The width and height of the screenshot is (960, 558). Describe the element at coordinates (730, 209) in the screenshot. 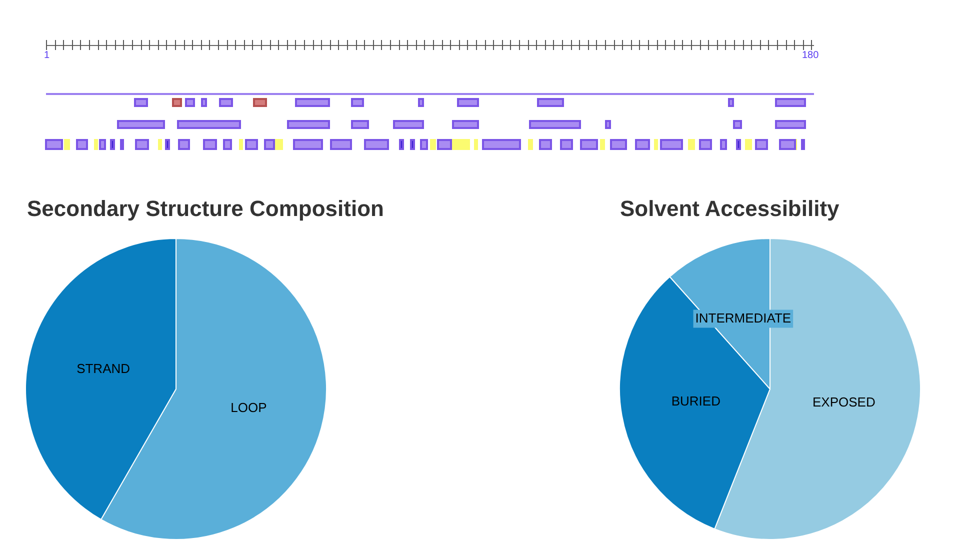

I see `chart-title: Solvent Accessibility` at that location.